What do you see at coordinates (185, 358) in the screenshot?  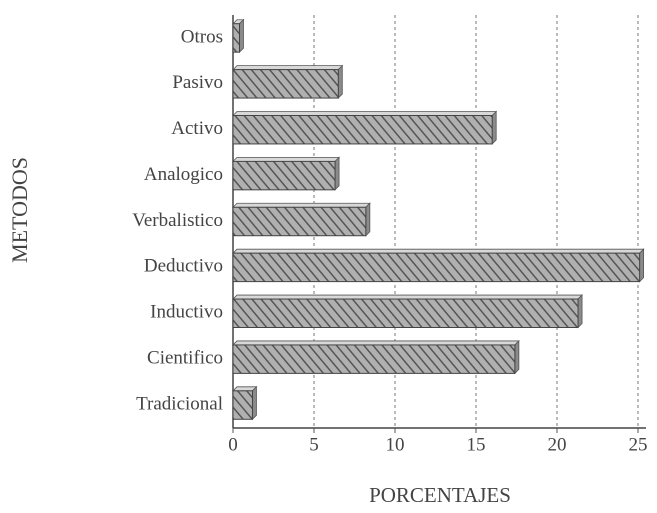 I see `y-tick-label: Cientifico` at bounding box center [185, 358].